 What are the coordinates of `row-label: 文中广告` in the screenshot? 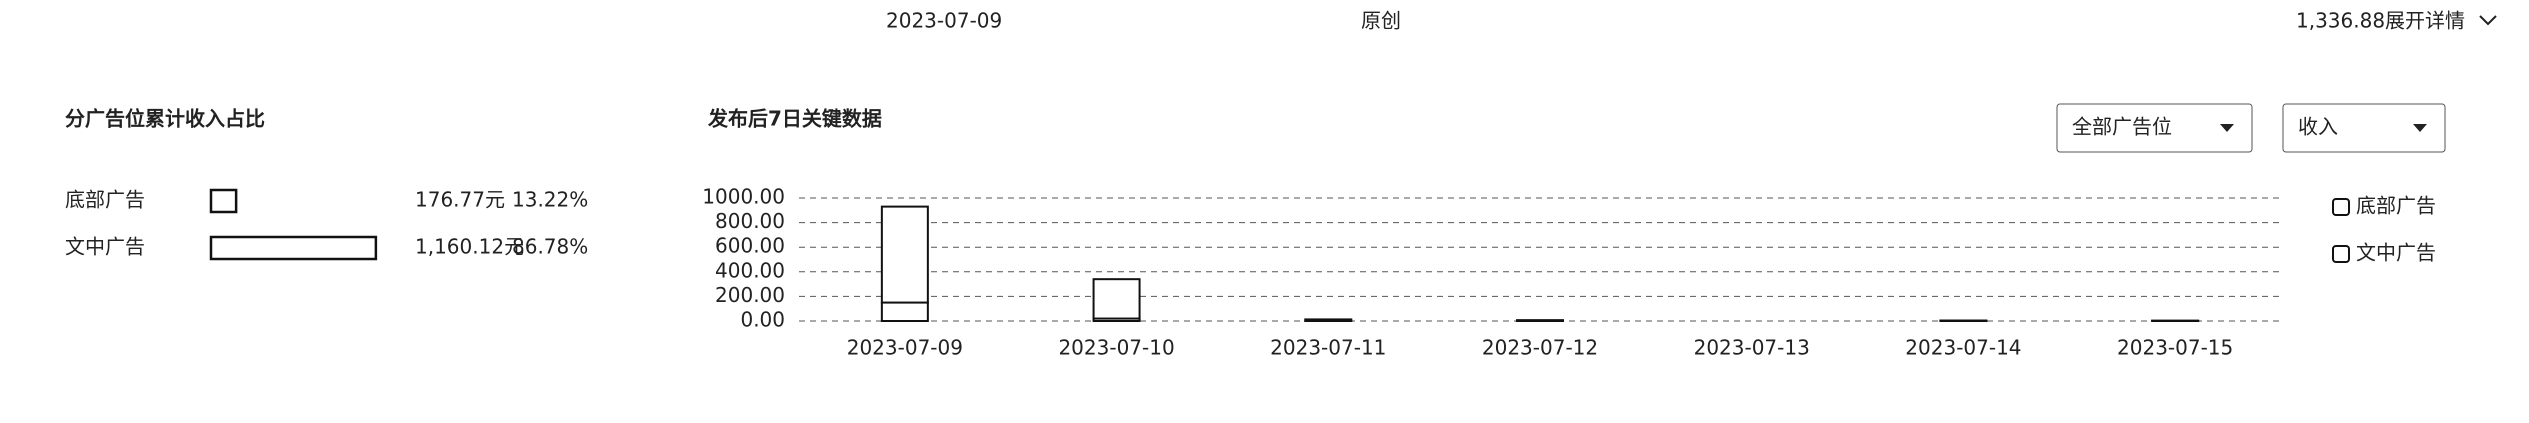 It's located at (105, 247).